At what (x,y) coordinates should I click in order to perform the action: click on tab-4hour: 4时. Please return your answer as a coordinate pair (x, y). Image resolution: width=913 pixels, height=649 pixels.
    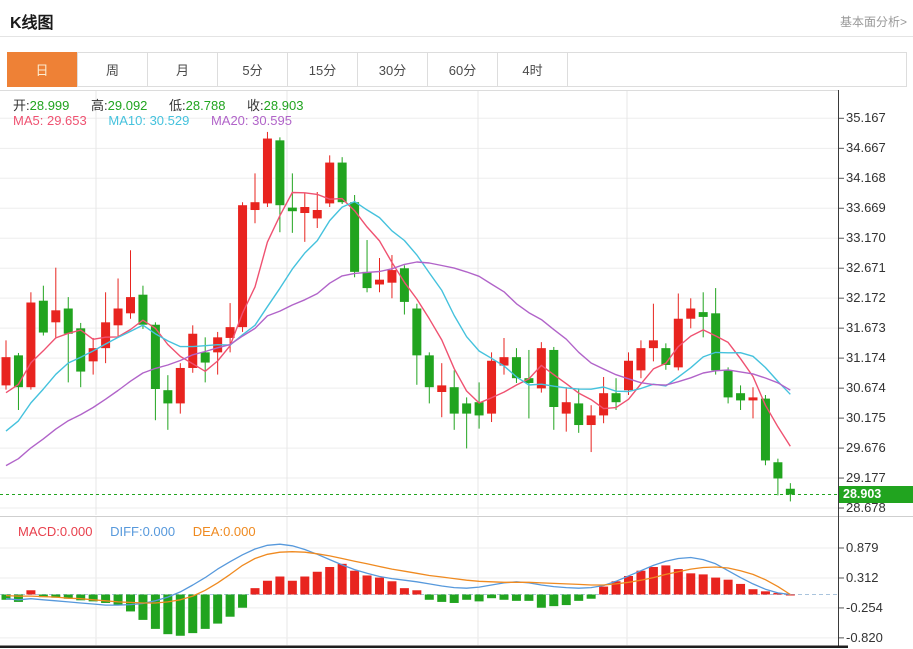
    Looking at the image, I should click on (533, 69).